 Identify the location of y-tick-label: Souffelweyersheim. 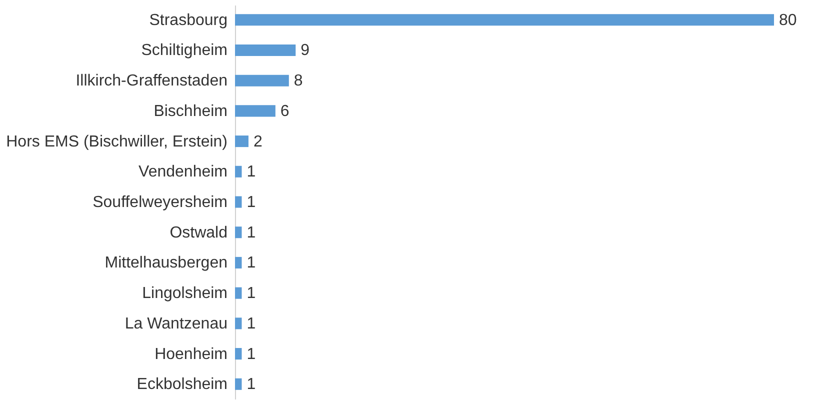
(160, 202).